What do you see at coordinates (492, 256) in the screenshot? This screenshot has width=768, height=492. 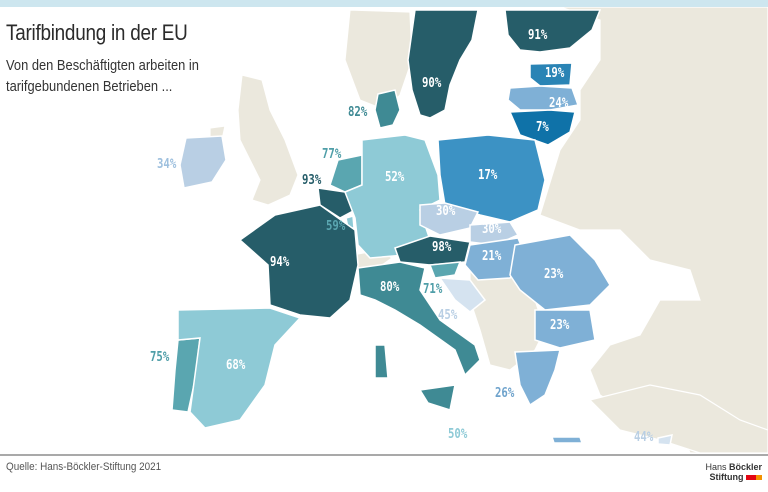 I see `label-hungary: 21%` at bounding box center [492, 256].